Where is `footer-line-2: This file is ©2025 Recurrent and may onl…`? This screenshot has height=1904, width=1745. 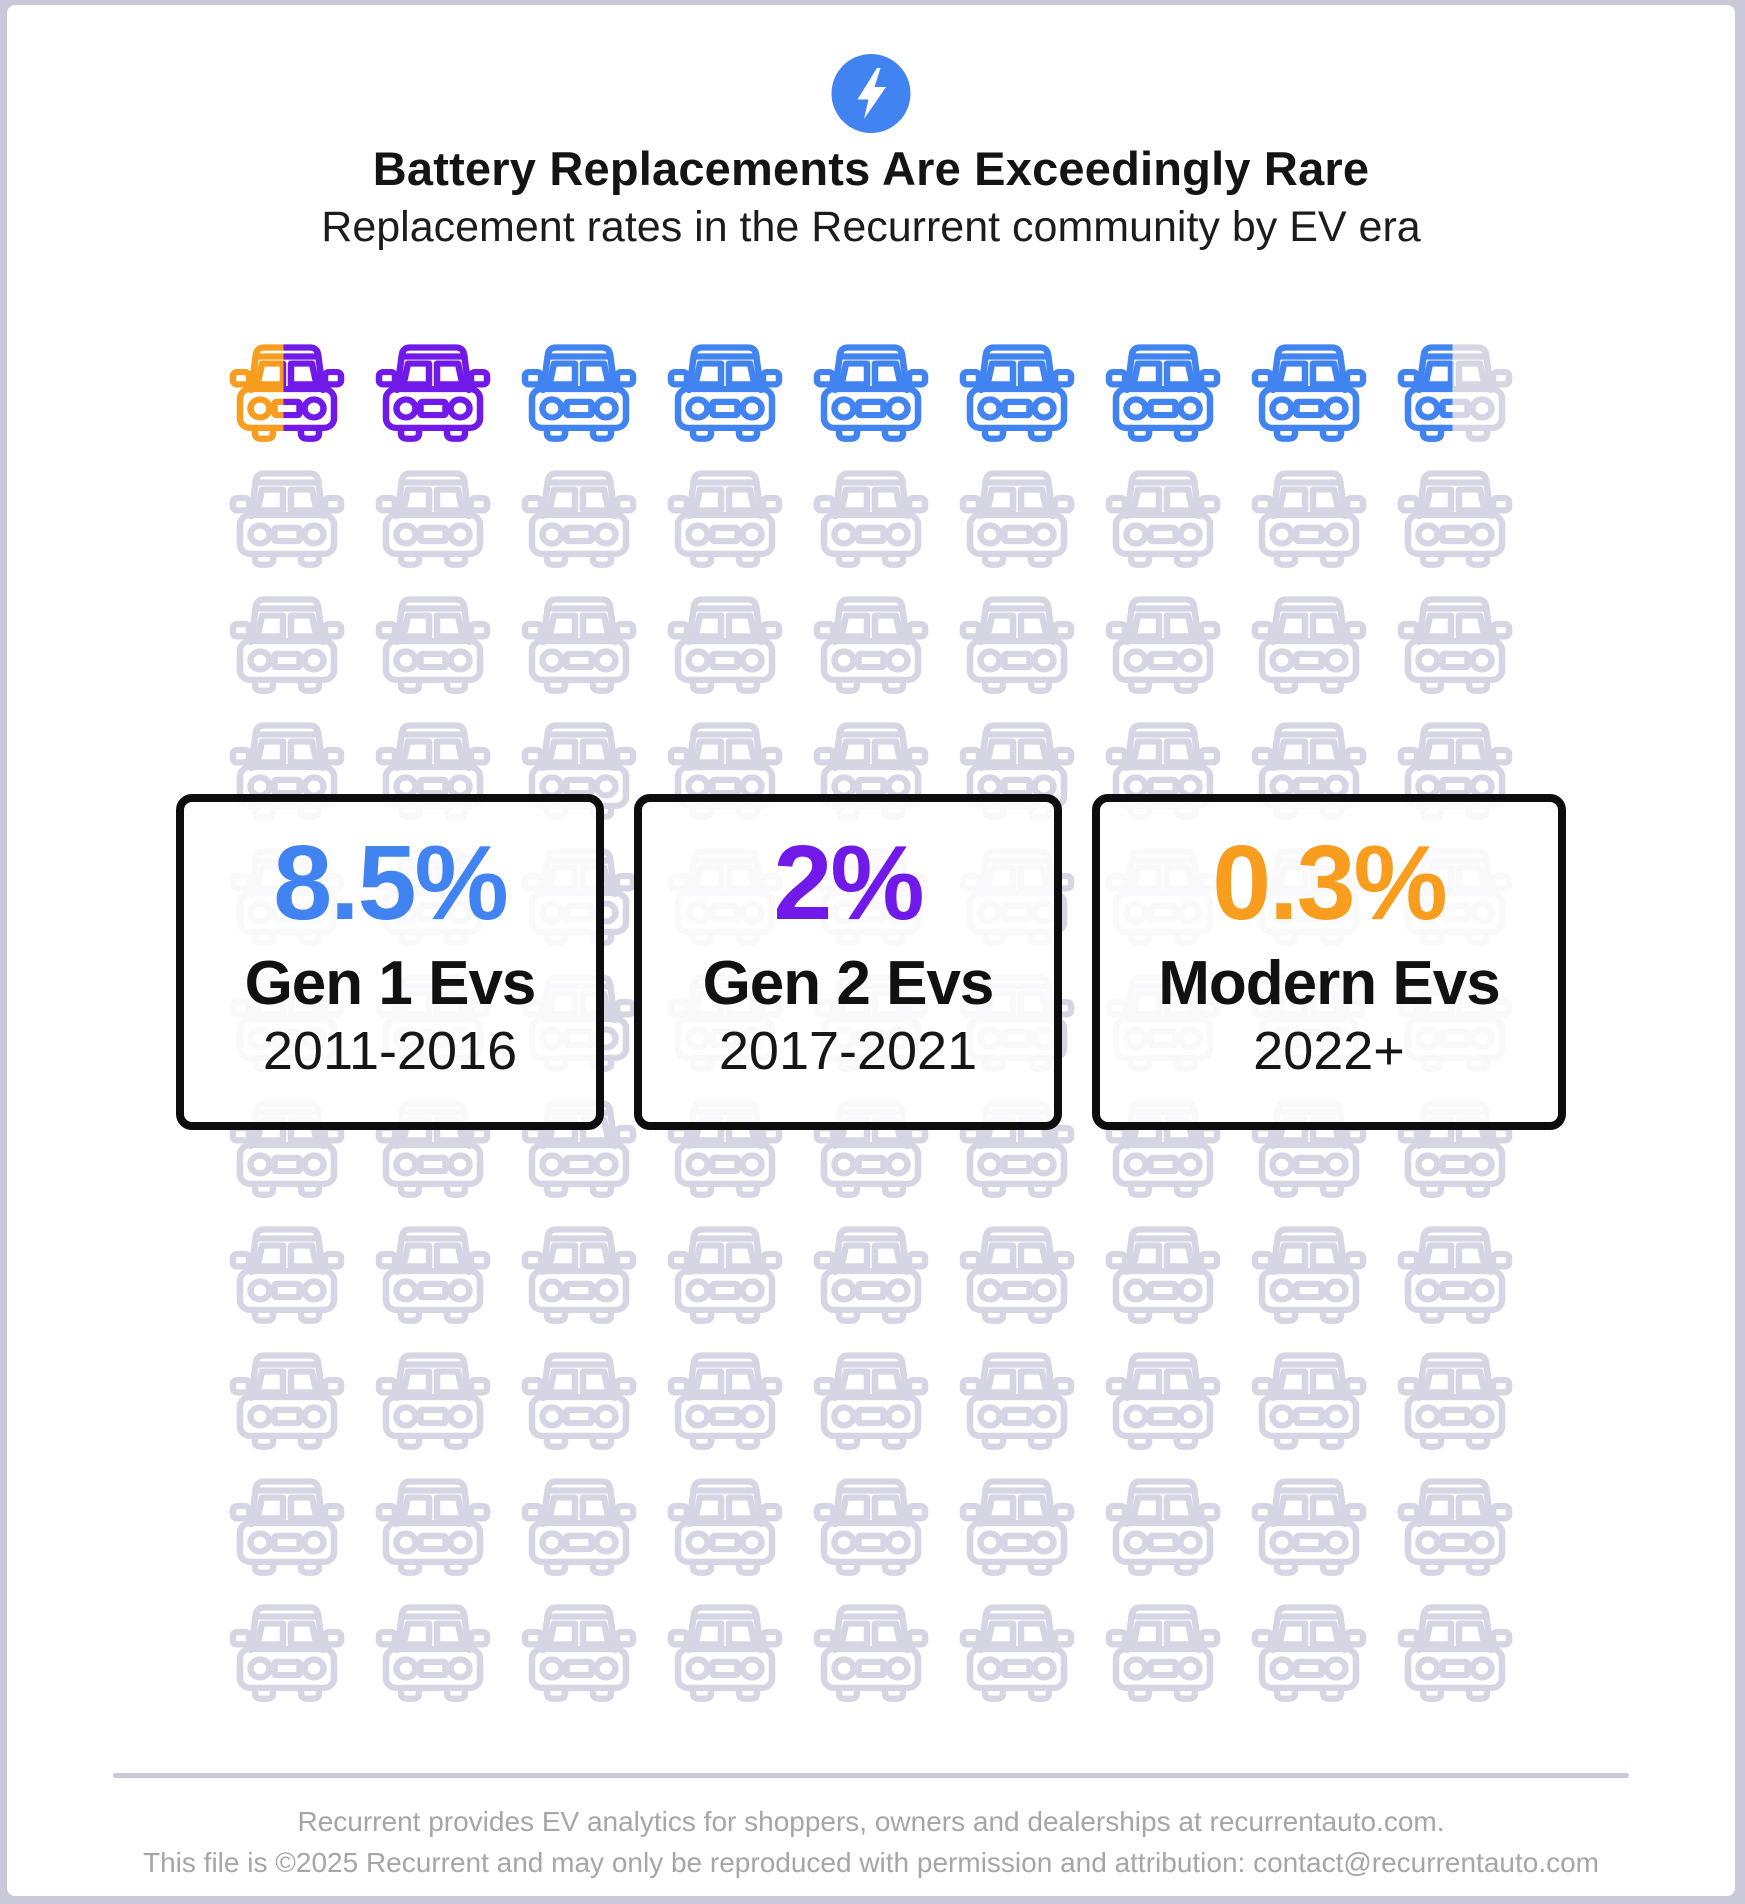
footer-line-2: This file is ©2025 Recurrent and may onl… is located at coordinates (871, 1862).